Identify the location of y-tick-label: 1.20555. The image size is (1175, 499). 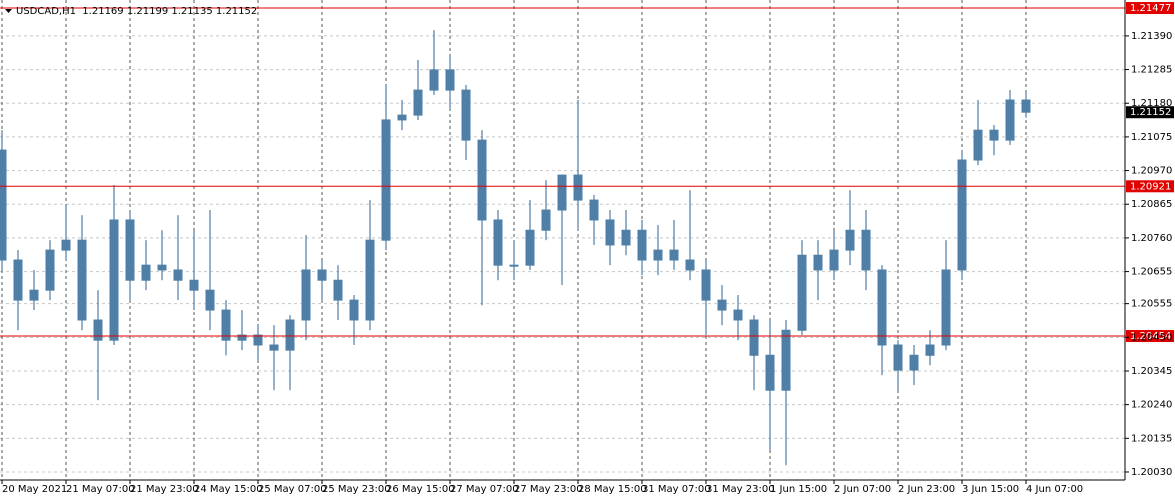
(1151, 304).